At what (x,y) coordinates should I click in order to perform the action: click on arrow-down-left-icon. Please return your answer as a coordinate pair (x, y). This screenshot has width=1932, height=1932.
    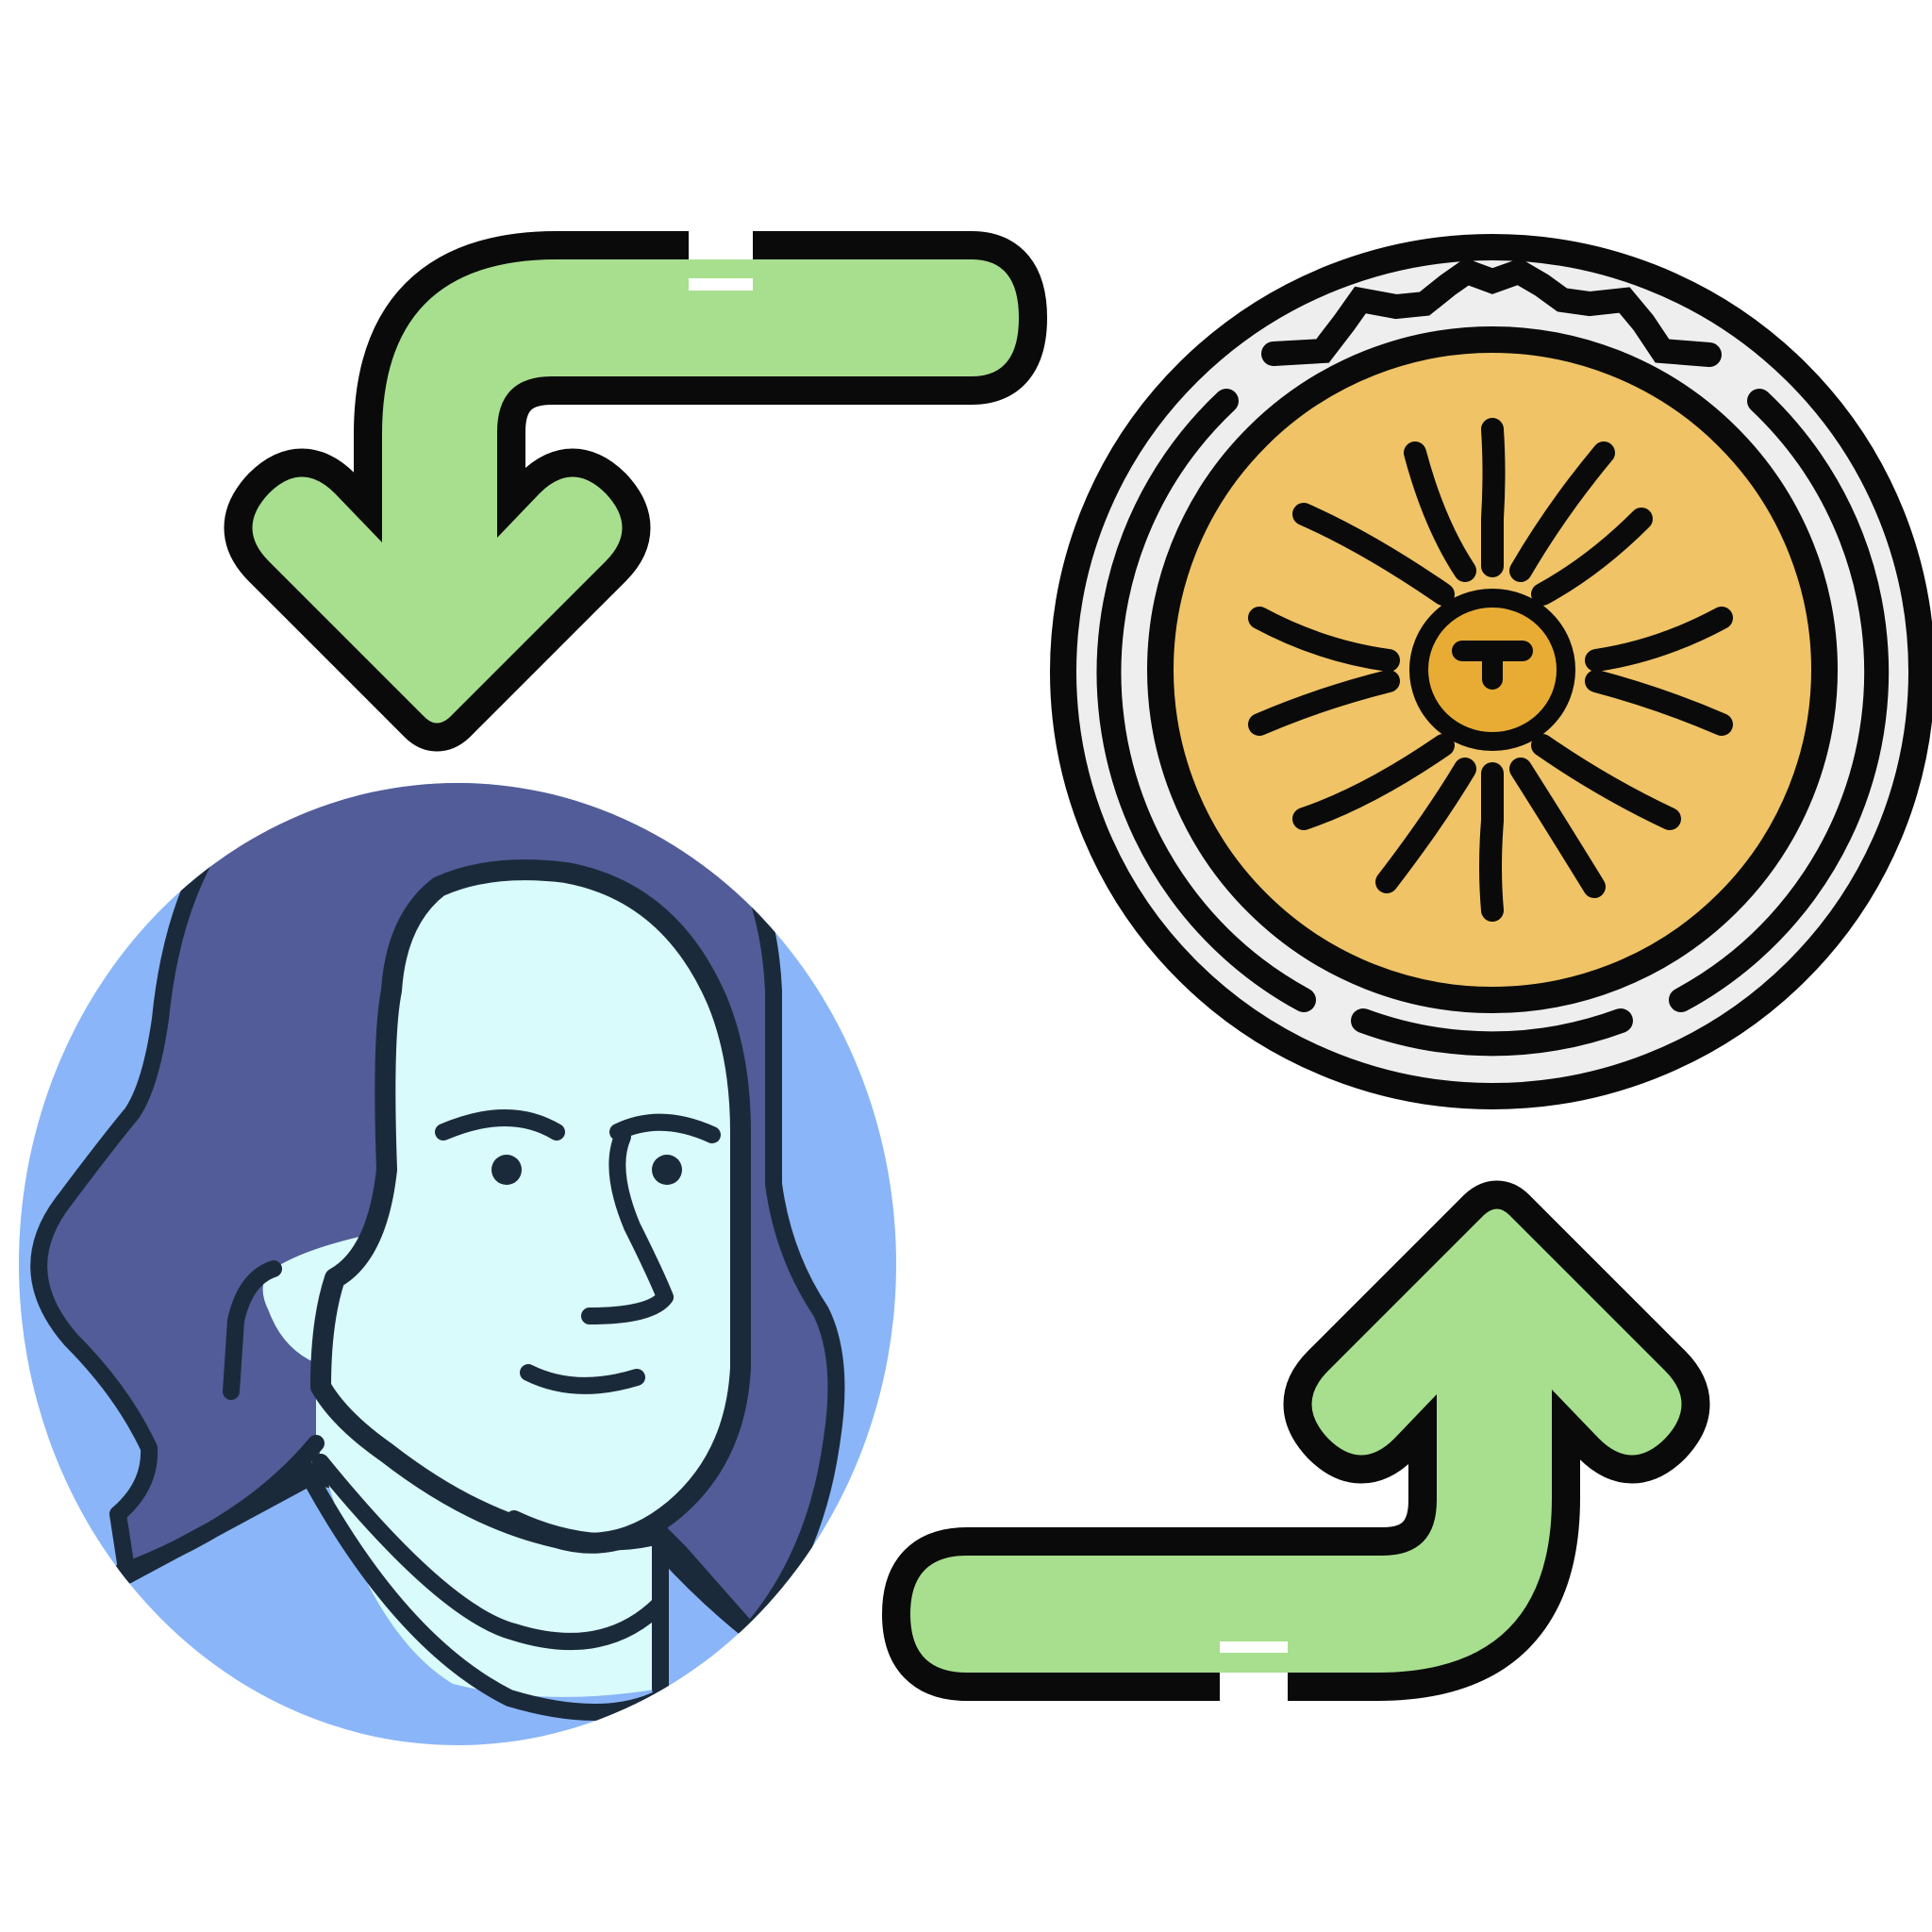
    Looking at the image, I should click on (636, 488).